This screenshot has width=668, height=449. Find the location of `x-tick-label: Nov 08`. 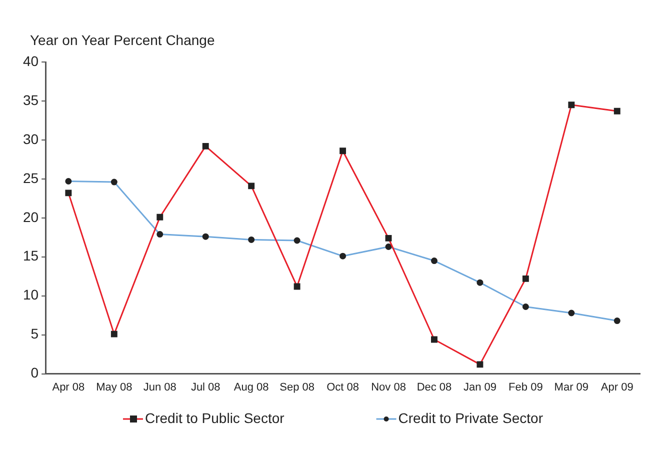

x-tick-label: Nov 08 is located at coordinates (388, 387).